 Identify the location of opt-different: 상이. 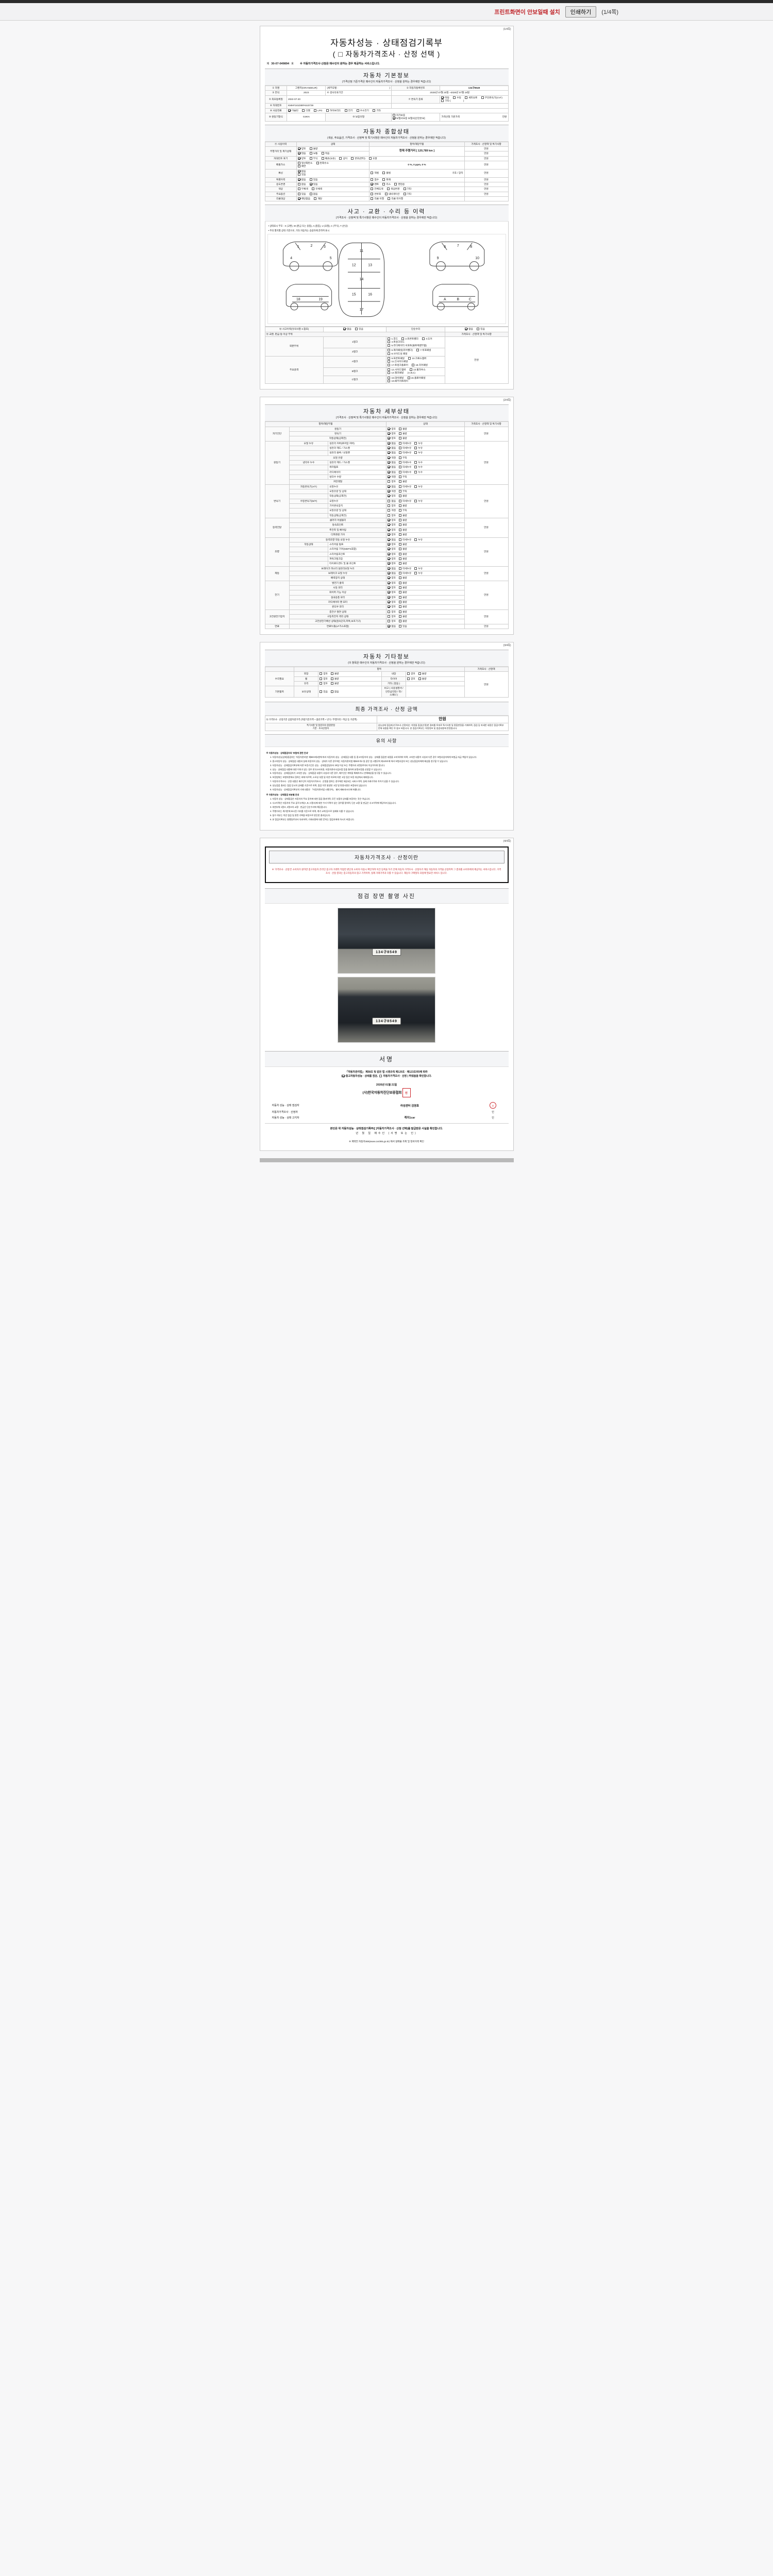
(343, 158).